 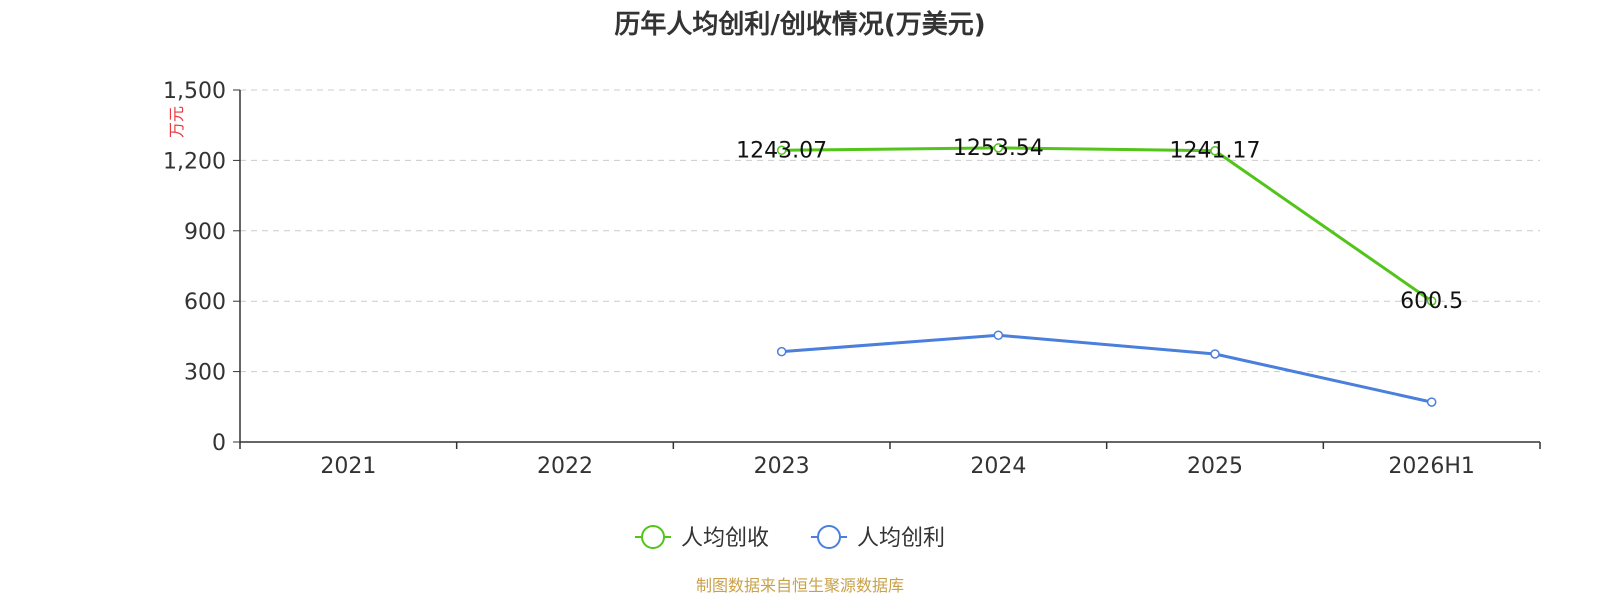 I want to click on source-note: 制图数据来自恒生聚源数据库, so click(x=800, y=585).